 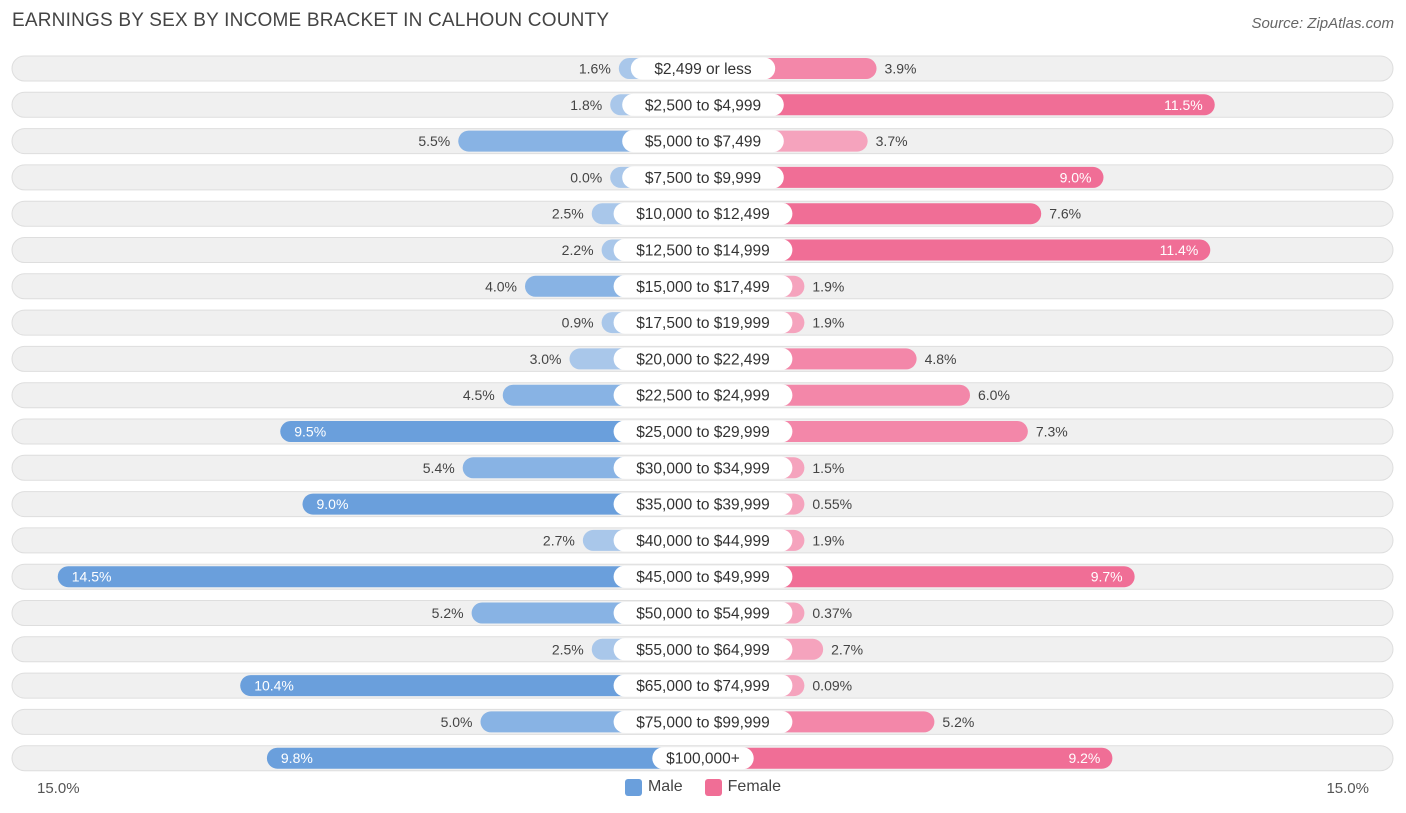 What do you see at coordinates (828, 468) in the screenshot?
I see `female-value-label: 1.5%` at bounding box center [828, 468].